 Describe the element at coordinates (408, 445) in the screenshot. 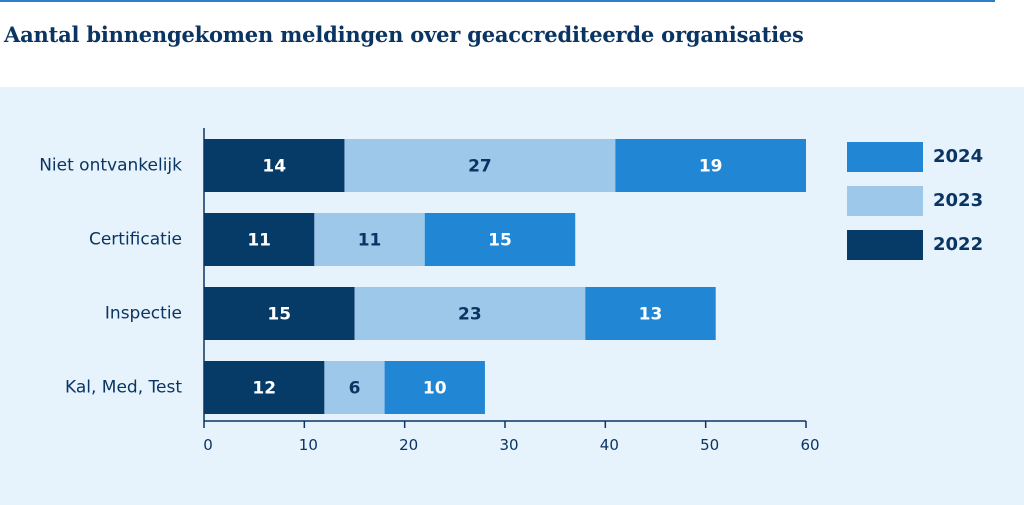

I see `x-tick-label: 20` at that location.